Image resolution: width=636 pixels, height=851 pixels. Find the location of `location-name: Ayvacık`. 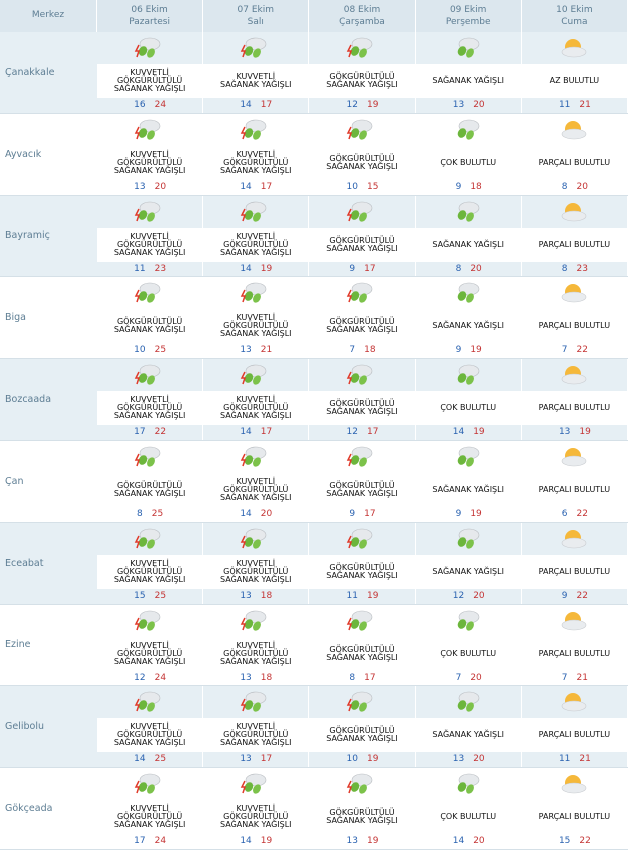

location-name: Ayvacık is located at coordinates (48, 154).